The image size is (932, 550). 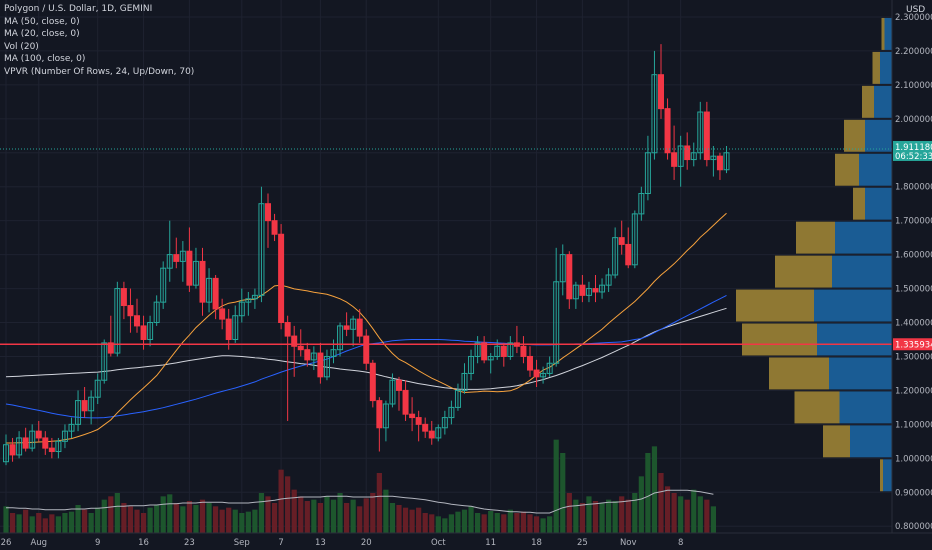 I want to click on volume-ma-line, so click(x=360, y=501).